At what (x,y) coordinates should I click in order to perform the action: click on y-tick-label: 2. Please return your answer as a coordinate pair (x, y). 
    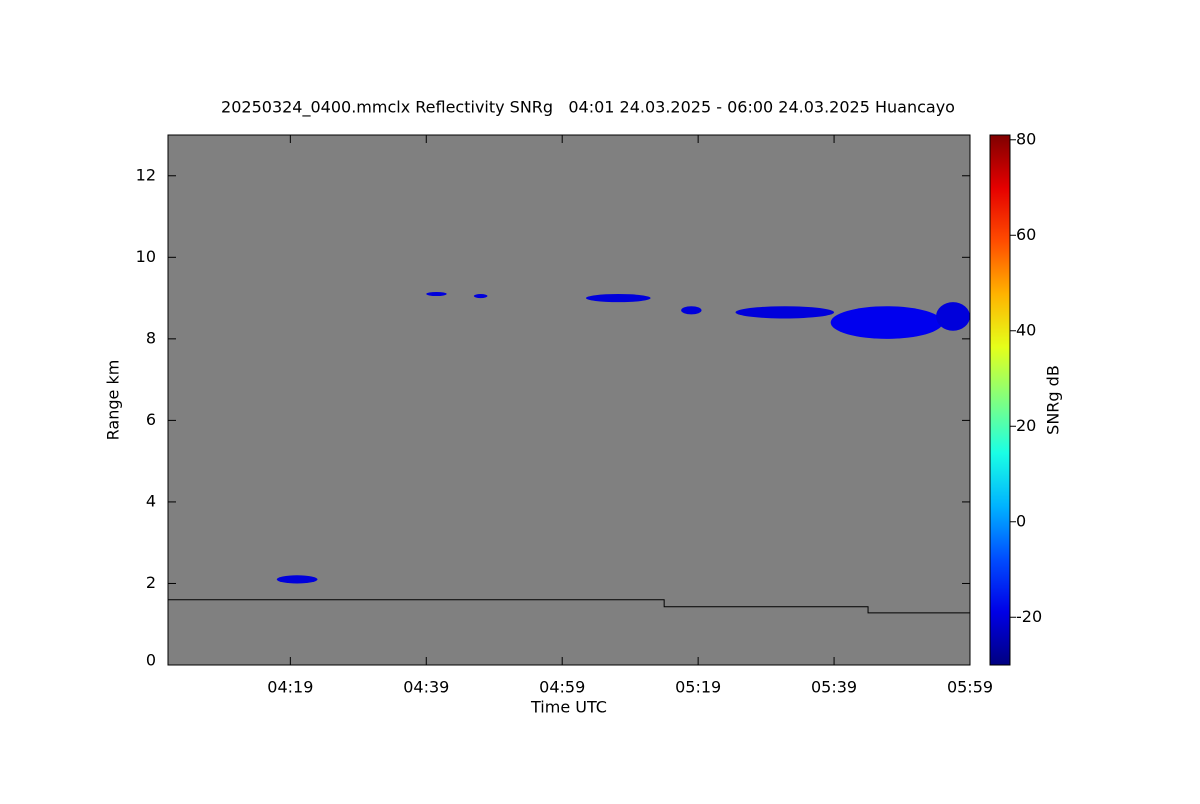
    Looking at the image, I should click on (151, 582).